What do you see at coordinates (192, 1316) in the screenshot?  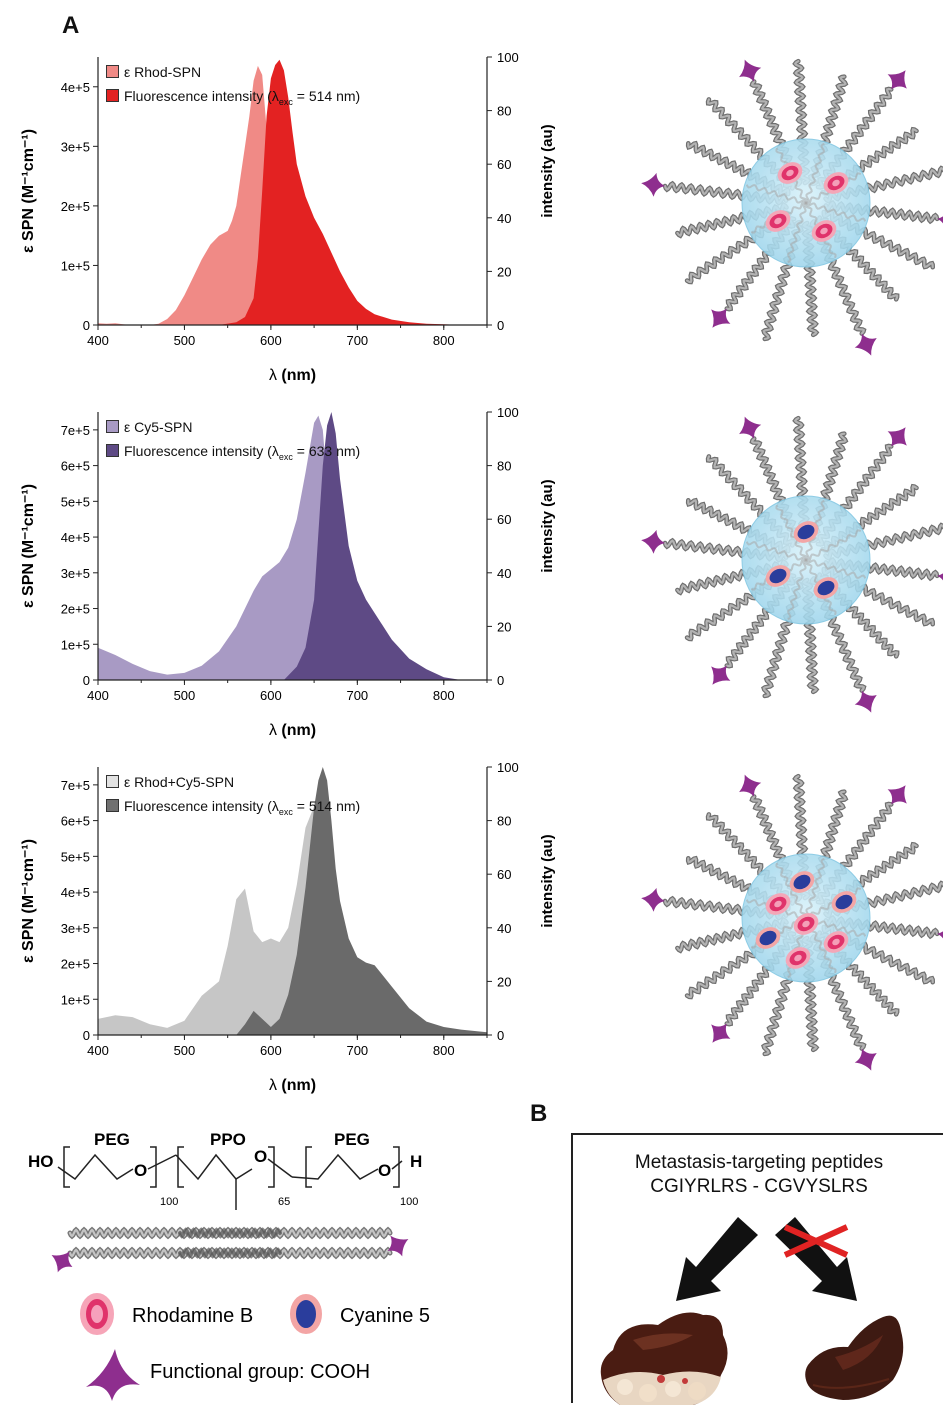 I see `rhodamine-label: Rhodamine B` at bounding box center [192, 1316].